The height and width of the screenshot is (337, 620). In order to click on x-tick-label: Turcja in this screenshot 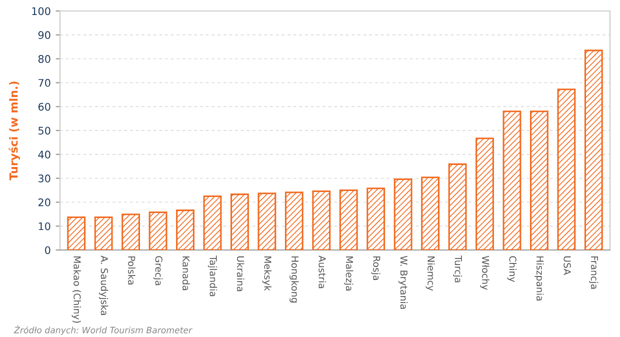, I will do `click(457, 269)`.